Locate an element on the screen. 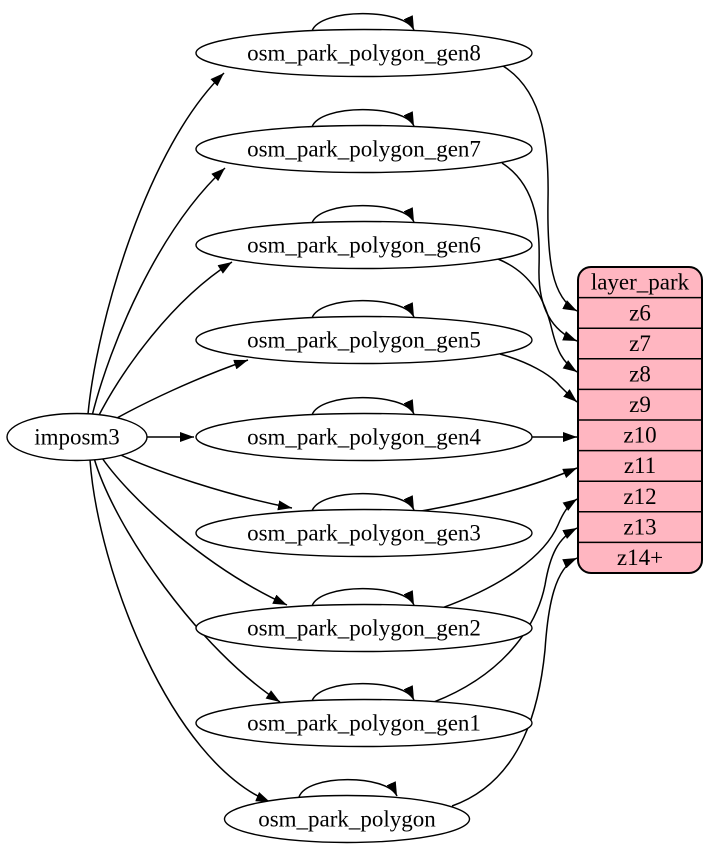  self-loop-gen4 is located at coordinates (363, 406).